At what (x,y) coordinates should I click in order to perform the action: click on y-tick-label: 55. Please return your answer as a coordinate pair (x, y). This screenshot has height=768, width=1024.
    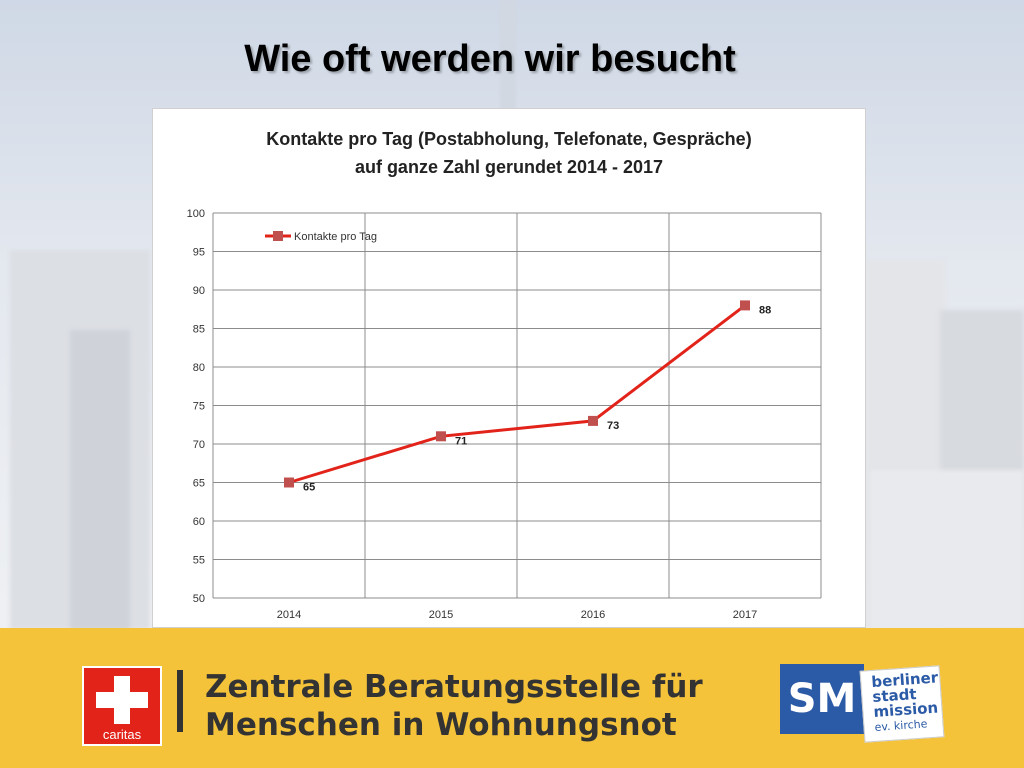
    Looking at the image, I should click on (199, 561).